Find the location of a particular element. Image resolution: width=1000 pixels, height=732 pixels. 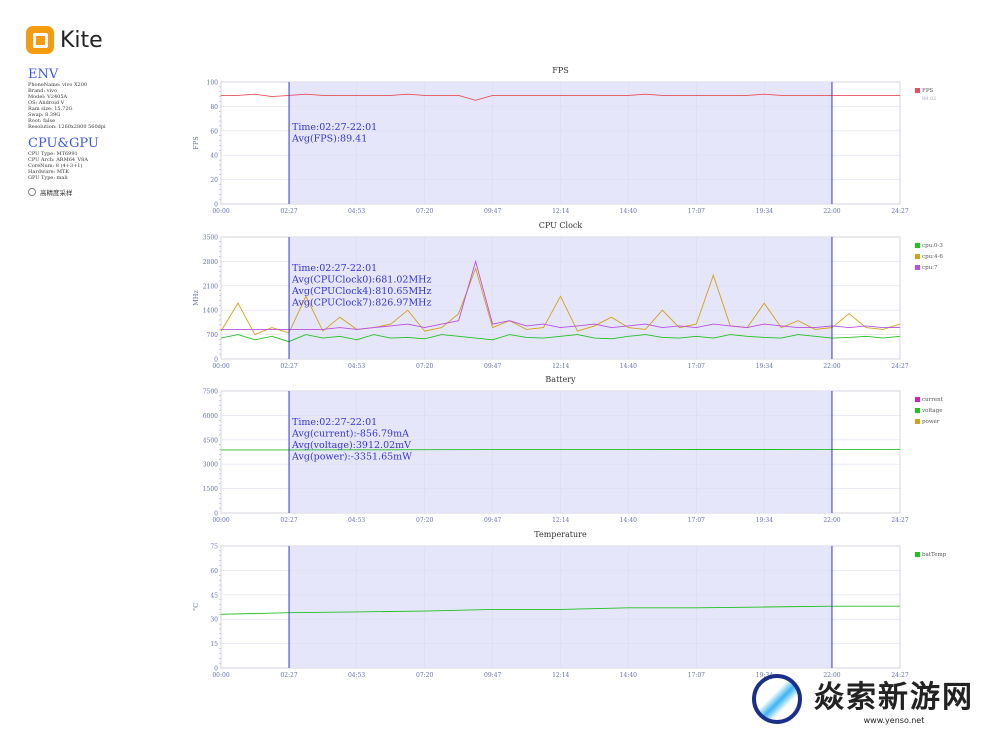

info-row: Resolution: 1260x2800 560dpi is located at coordinates (67, 127).